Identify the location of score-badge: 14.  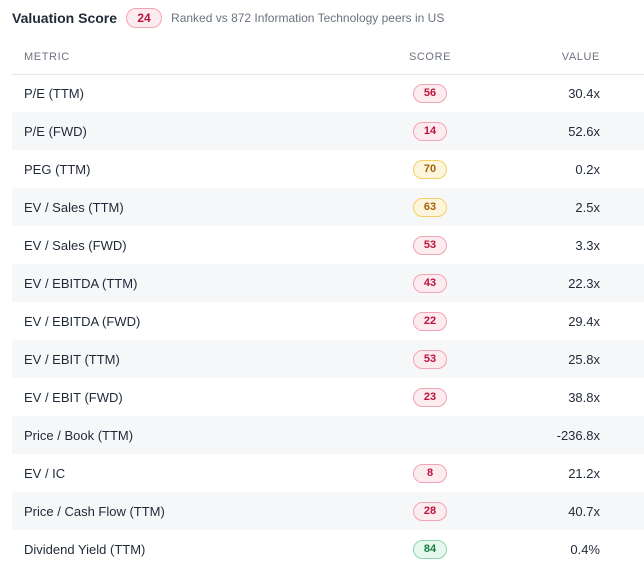
(430, 131).